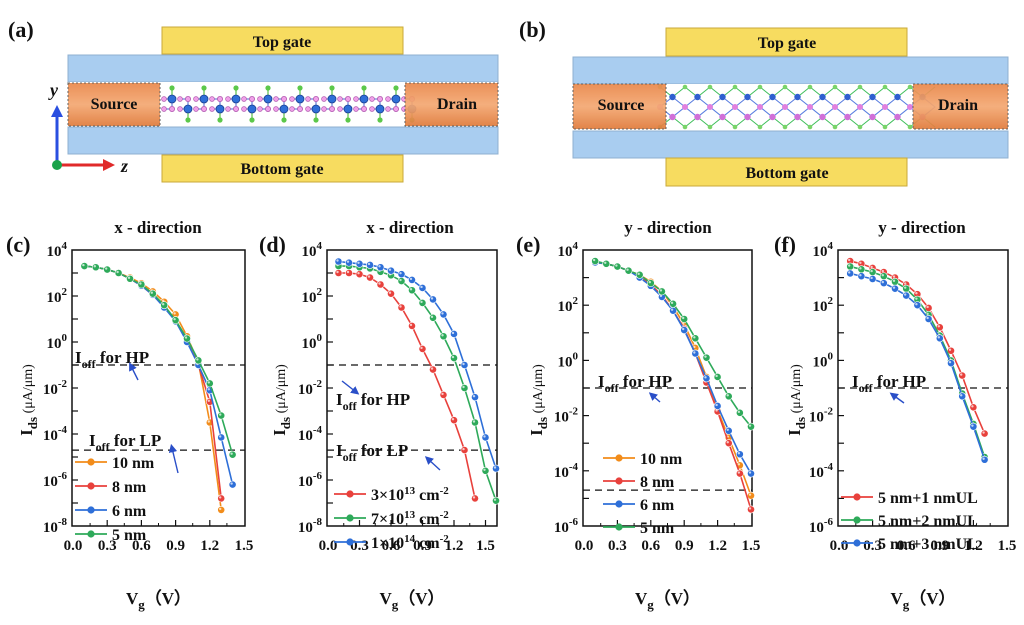  I want to click on panel-label-b: (b), so click(532, 29).